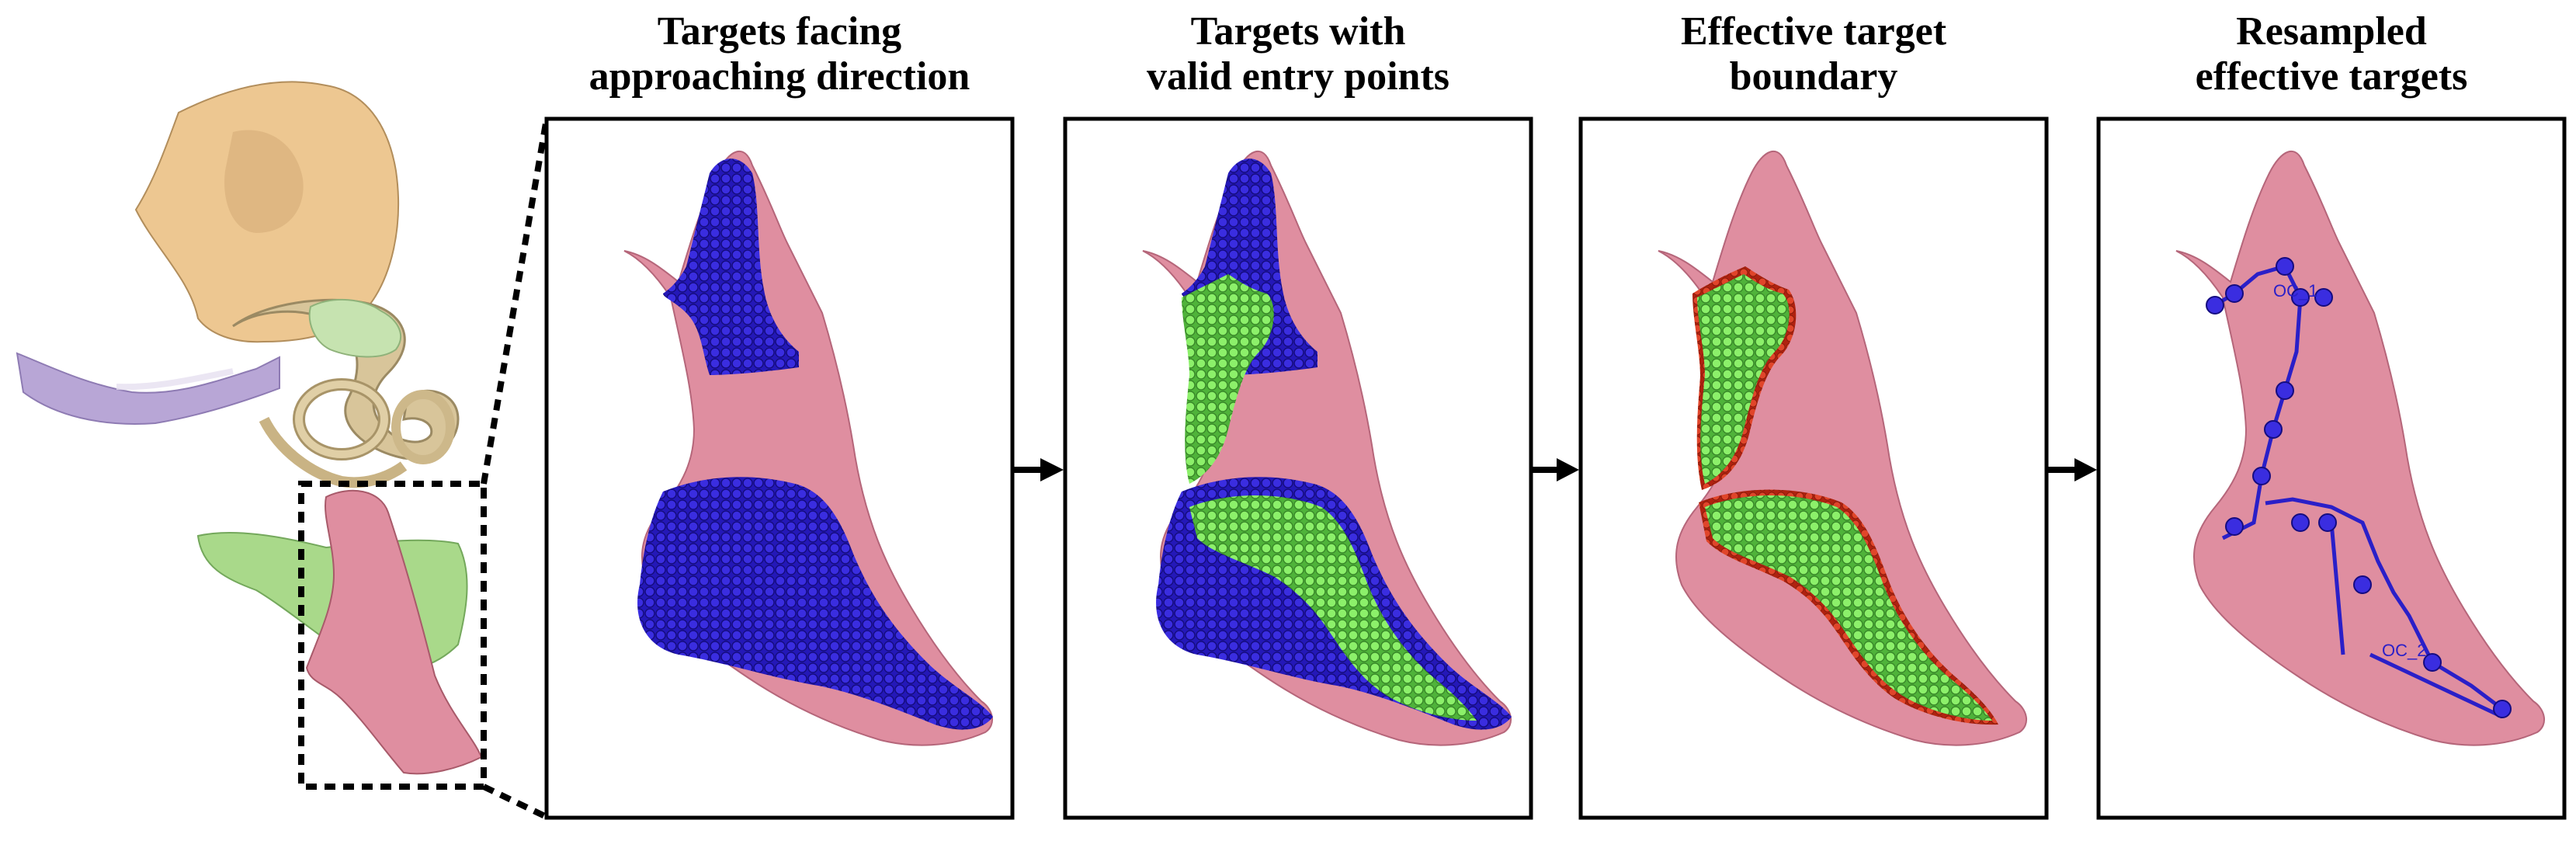 Image resolution: width=2576 pixels, height=841 pixels. Describe the element at coordinates (1743, 379) in the screenshot. I see `green-effective-region-upper` at that location.